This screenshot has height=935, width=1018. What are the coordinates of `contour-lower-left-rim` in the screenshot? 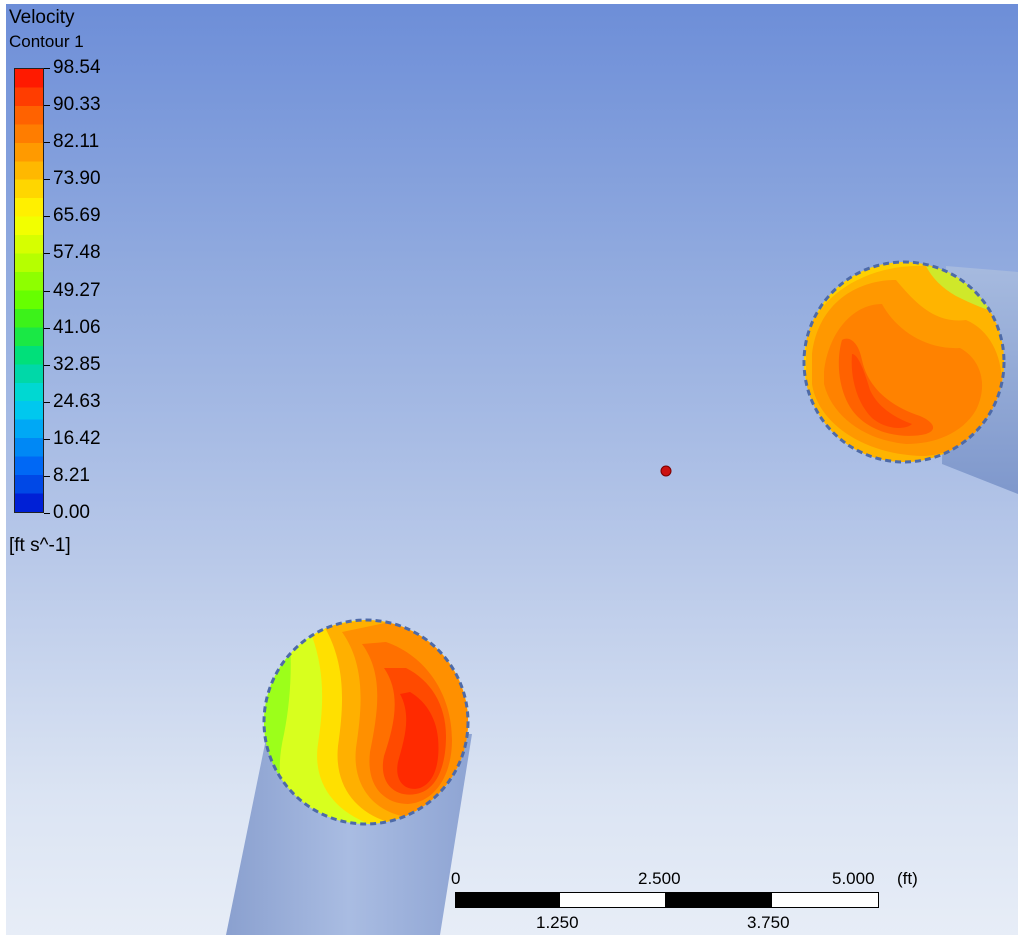 It's located at (366, 722).